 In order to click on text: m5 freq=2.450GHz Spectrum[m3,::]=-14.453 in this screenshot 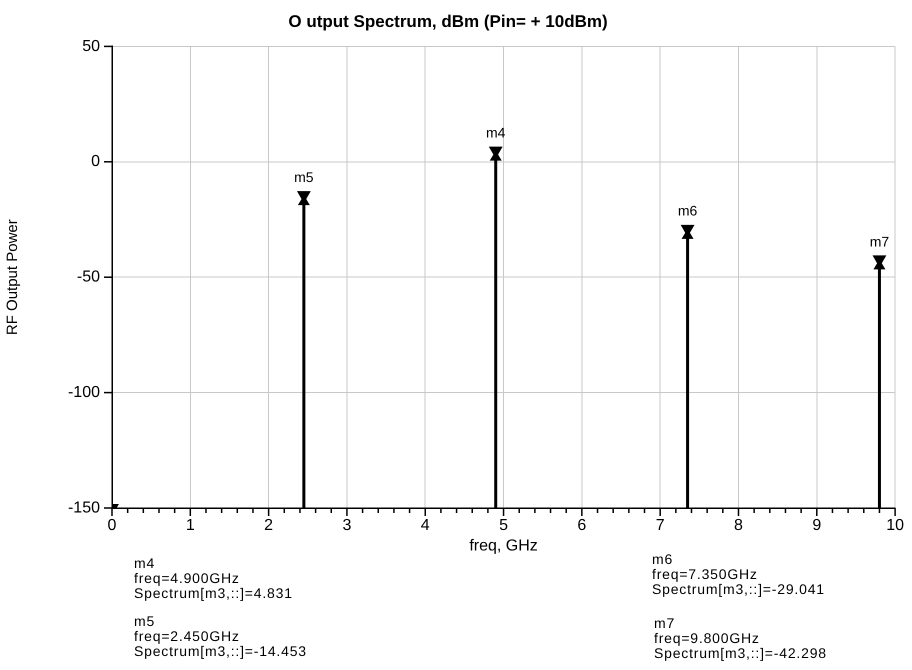, I will do `click(220, 636)`.